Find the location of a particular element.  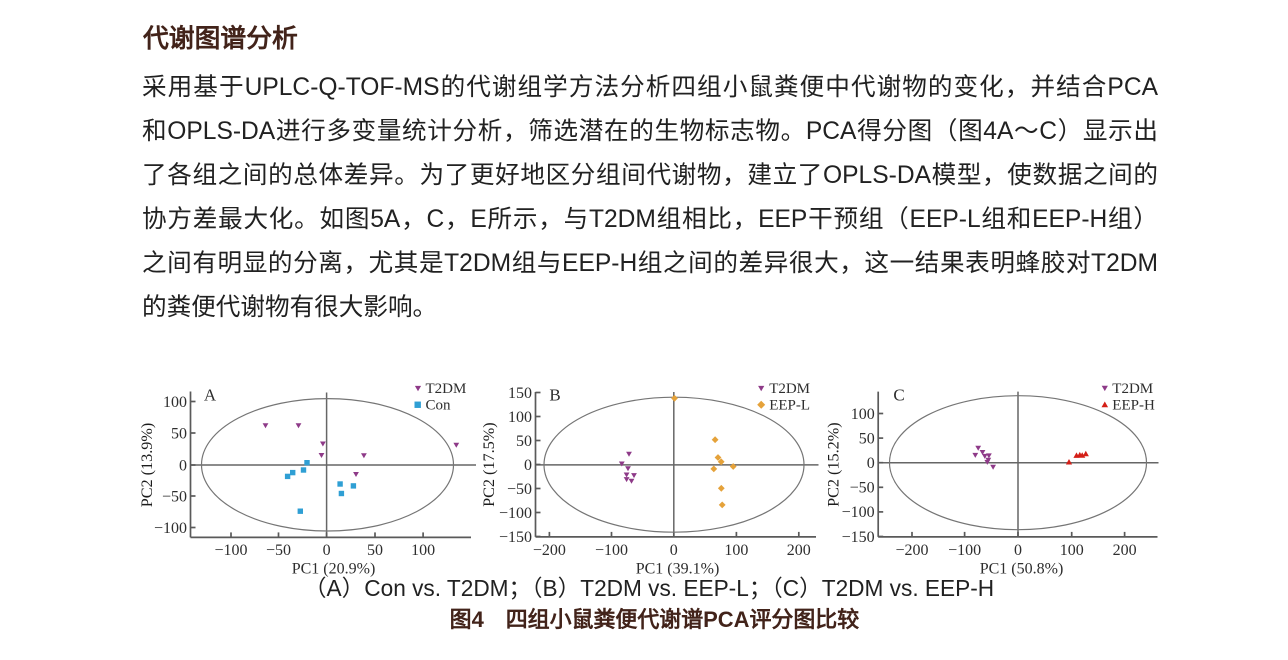

svg-text: C is located at coordinates (898, 395).